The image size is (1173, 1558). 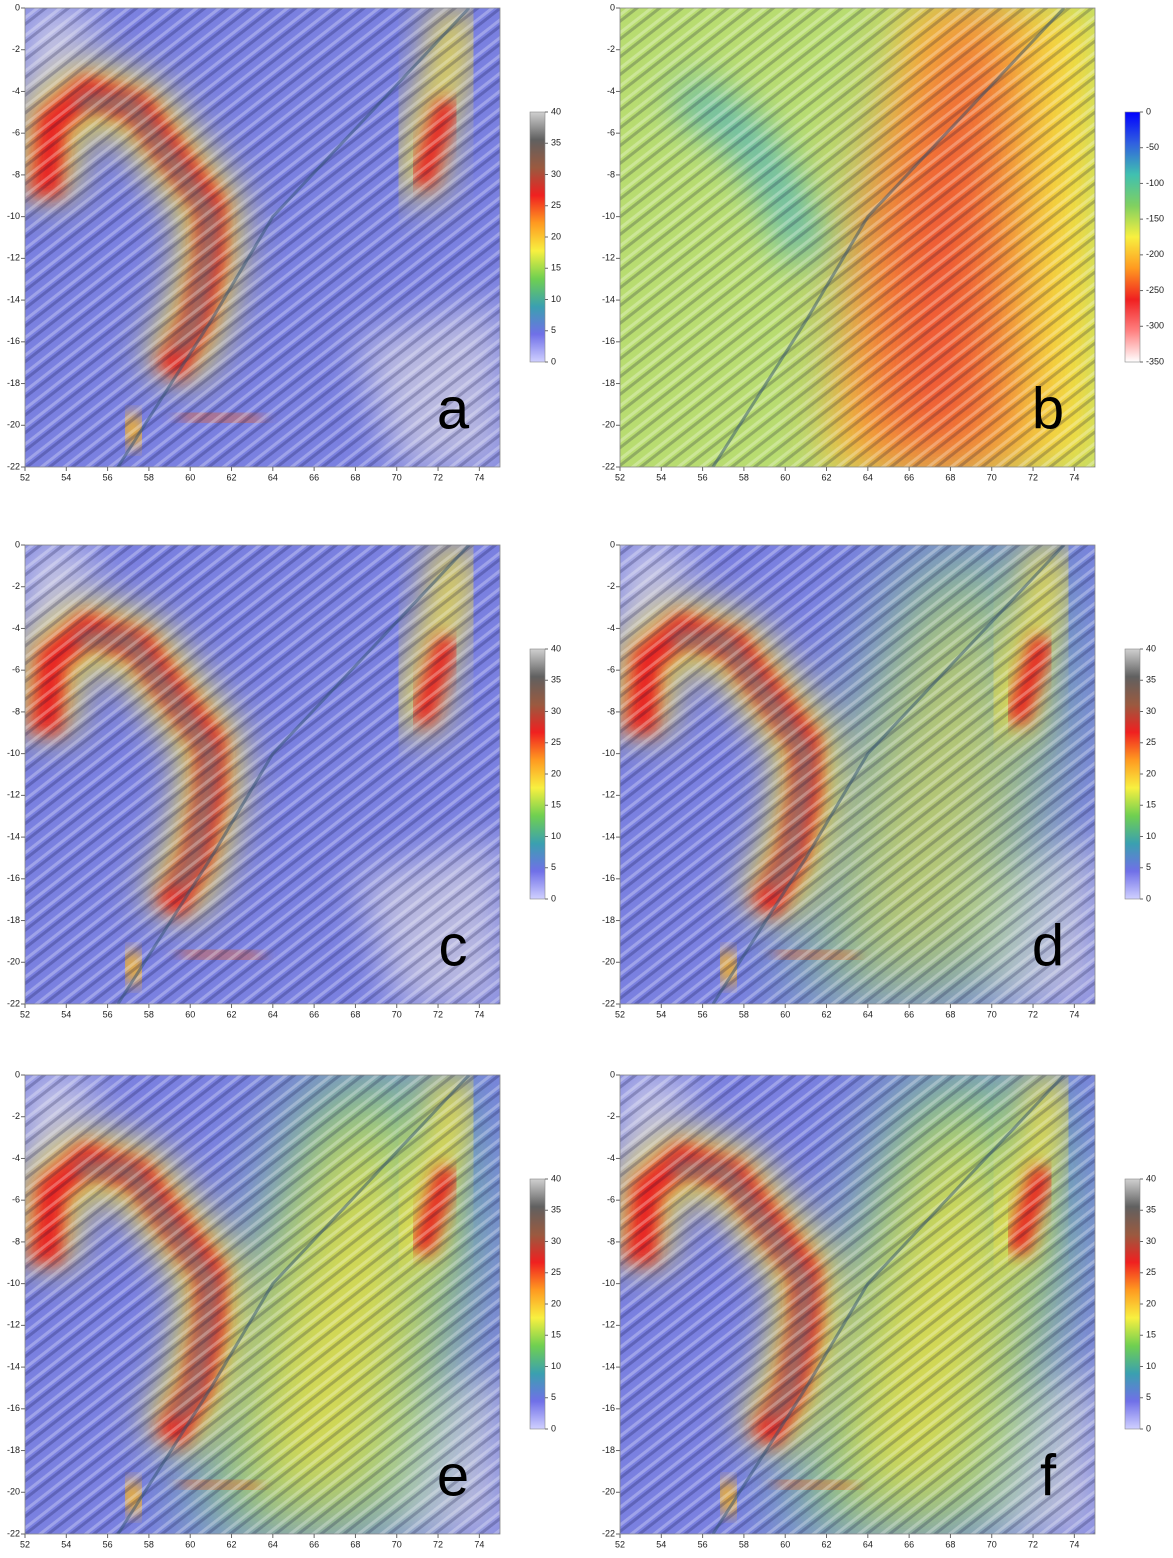 I want to click on colorbar-tick-label: 35, so click(x=556, y=143).